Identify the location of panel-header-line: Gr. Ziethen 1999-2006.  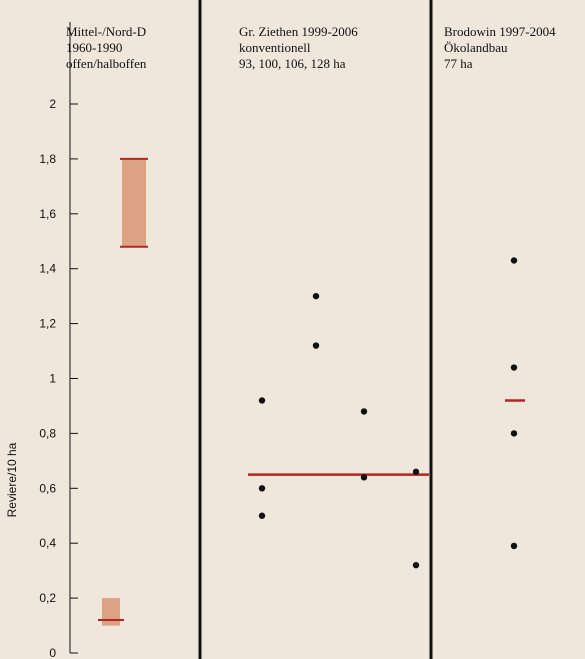
(298, 31).